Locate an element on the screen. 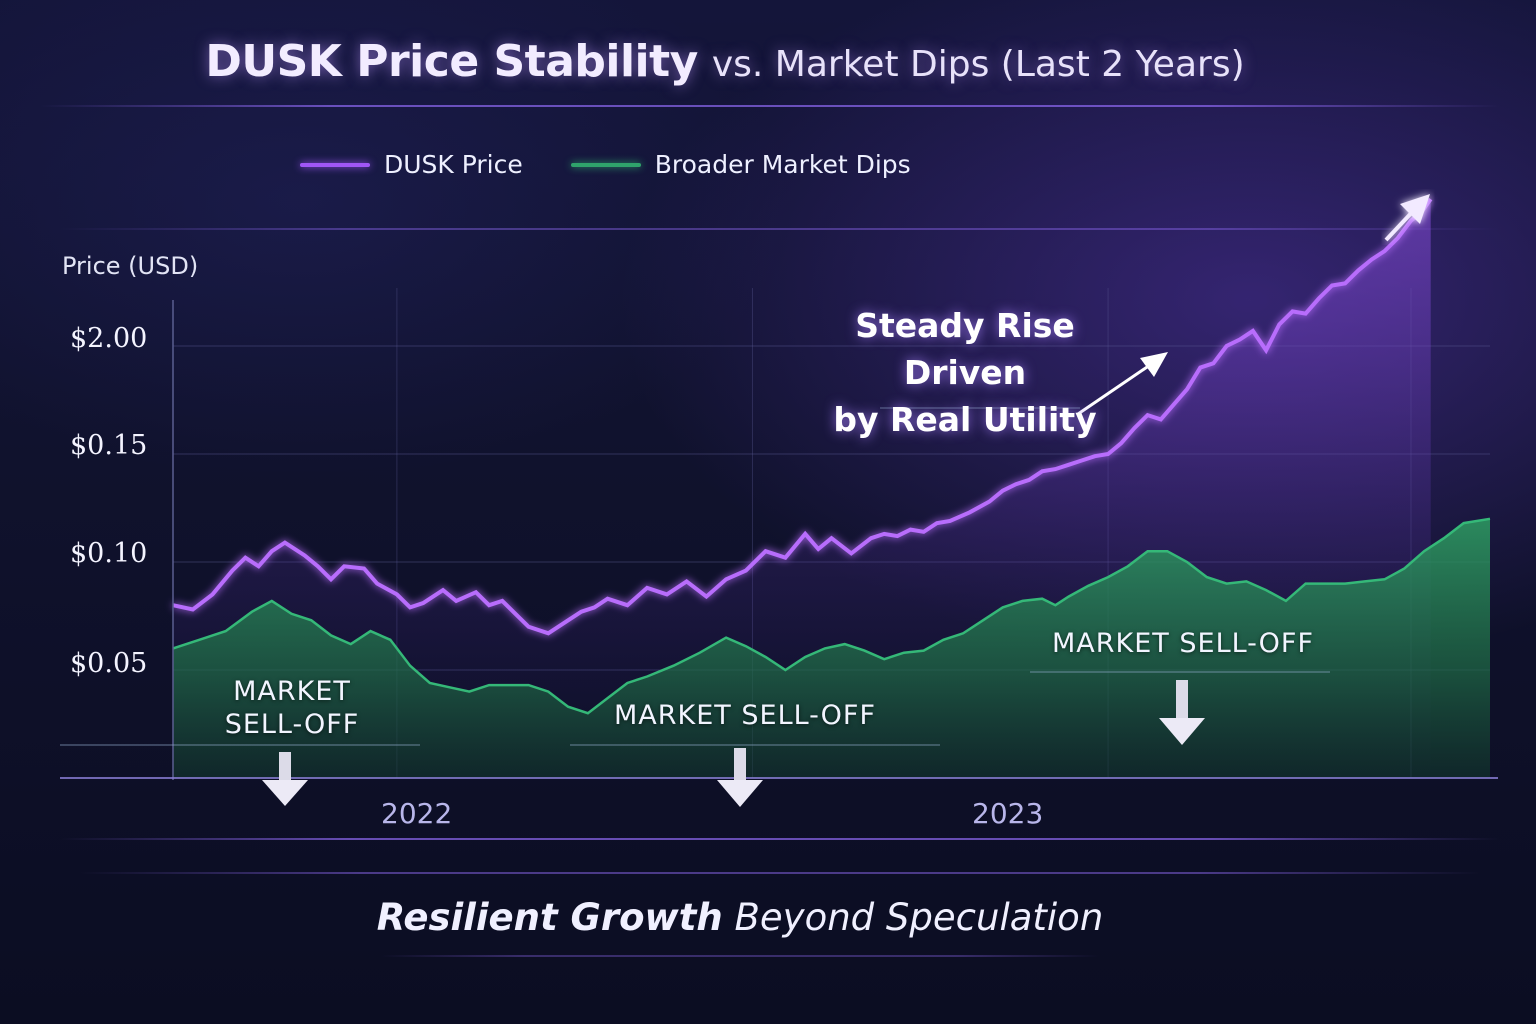 This screenshot has width=1536, height=1024. footer-tagline-strong: Resilient Growth is located at coordinates (549, 917).